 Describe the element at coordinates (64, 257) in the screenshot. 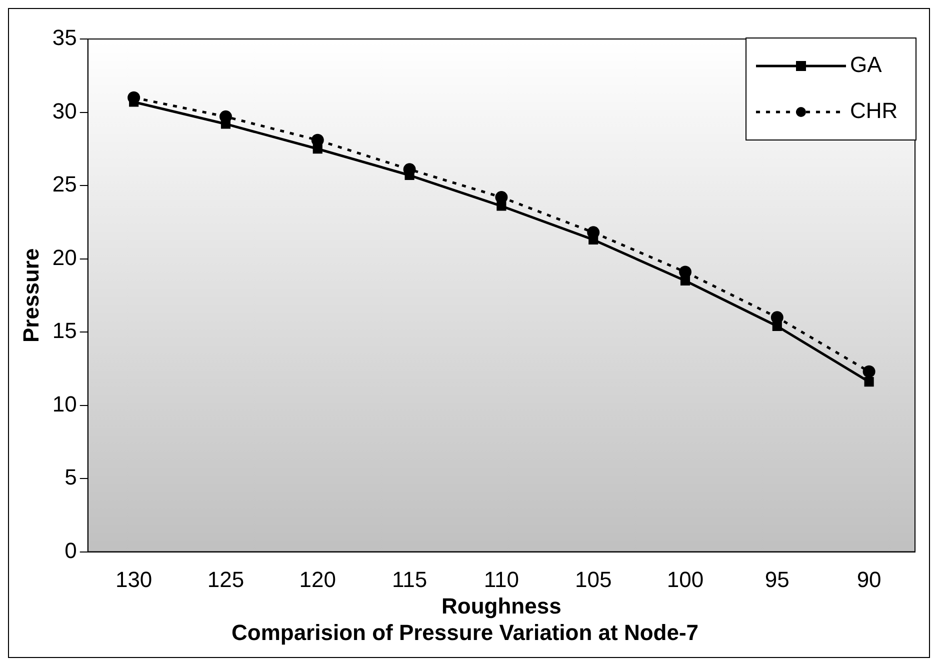

I see `y-tick-label: 20` at that location.